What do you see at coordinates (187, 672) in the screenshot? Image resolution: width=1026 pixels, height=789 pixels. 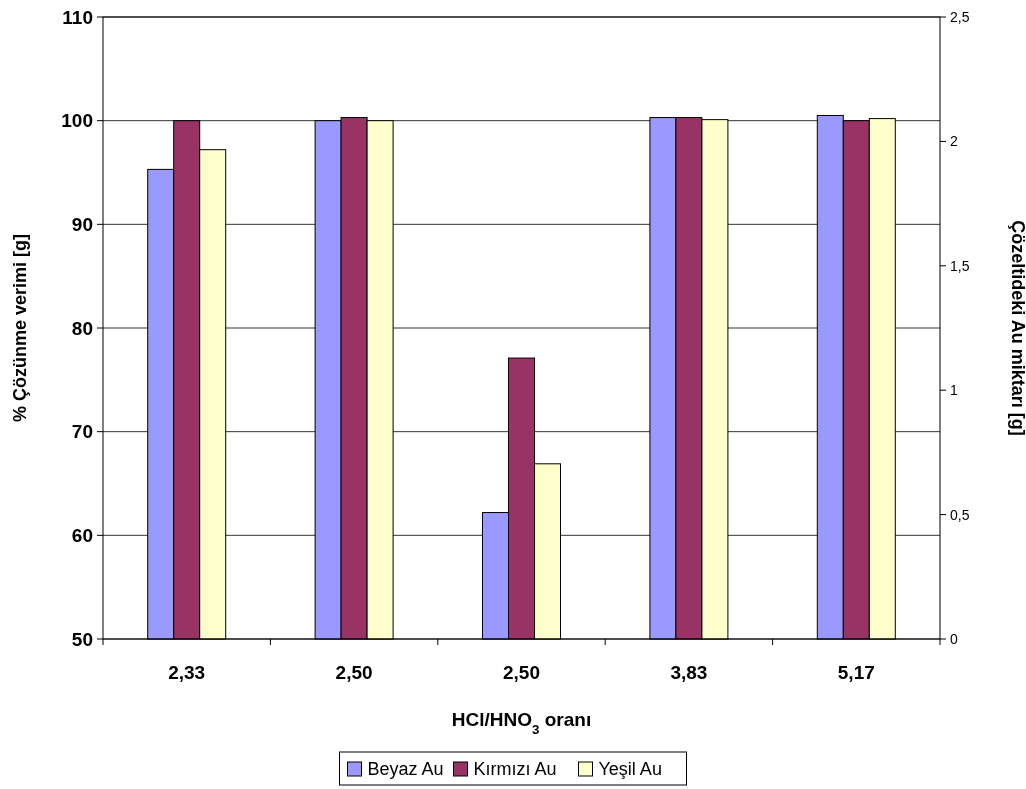 I see `x-tick-label: 2,33` at bounding box center [187, 672].